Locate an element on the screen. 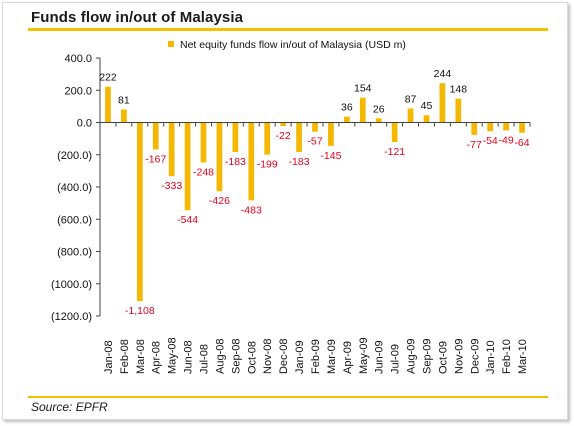 This screenshot has width=574, height=426. x-tick-label: Oct-08 is located at coordinates (252, 357).